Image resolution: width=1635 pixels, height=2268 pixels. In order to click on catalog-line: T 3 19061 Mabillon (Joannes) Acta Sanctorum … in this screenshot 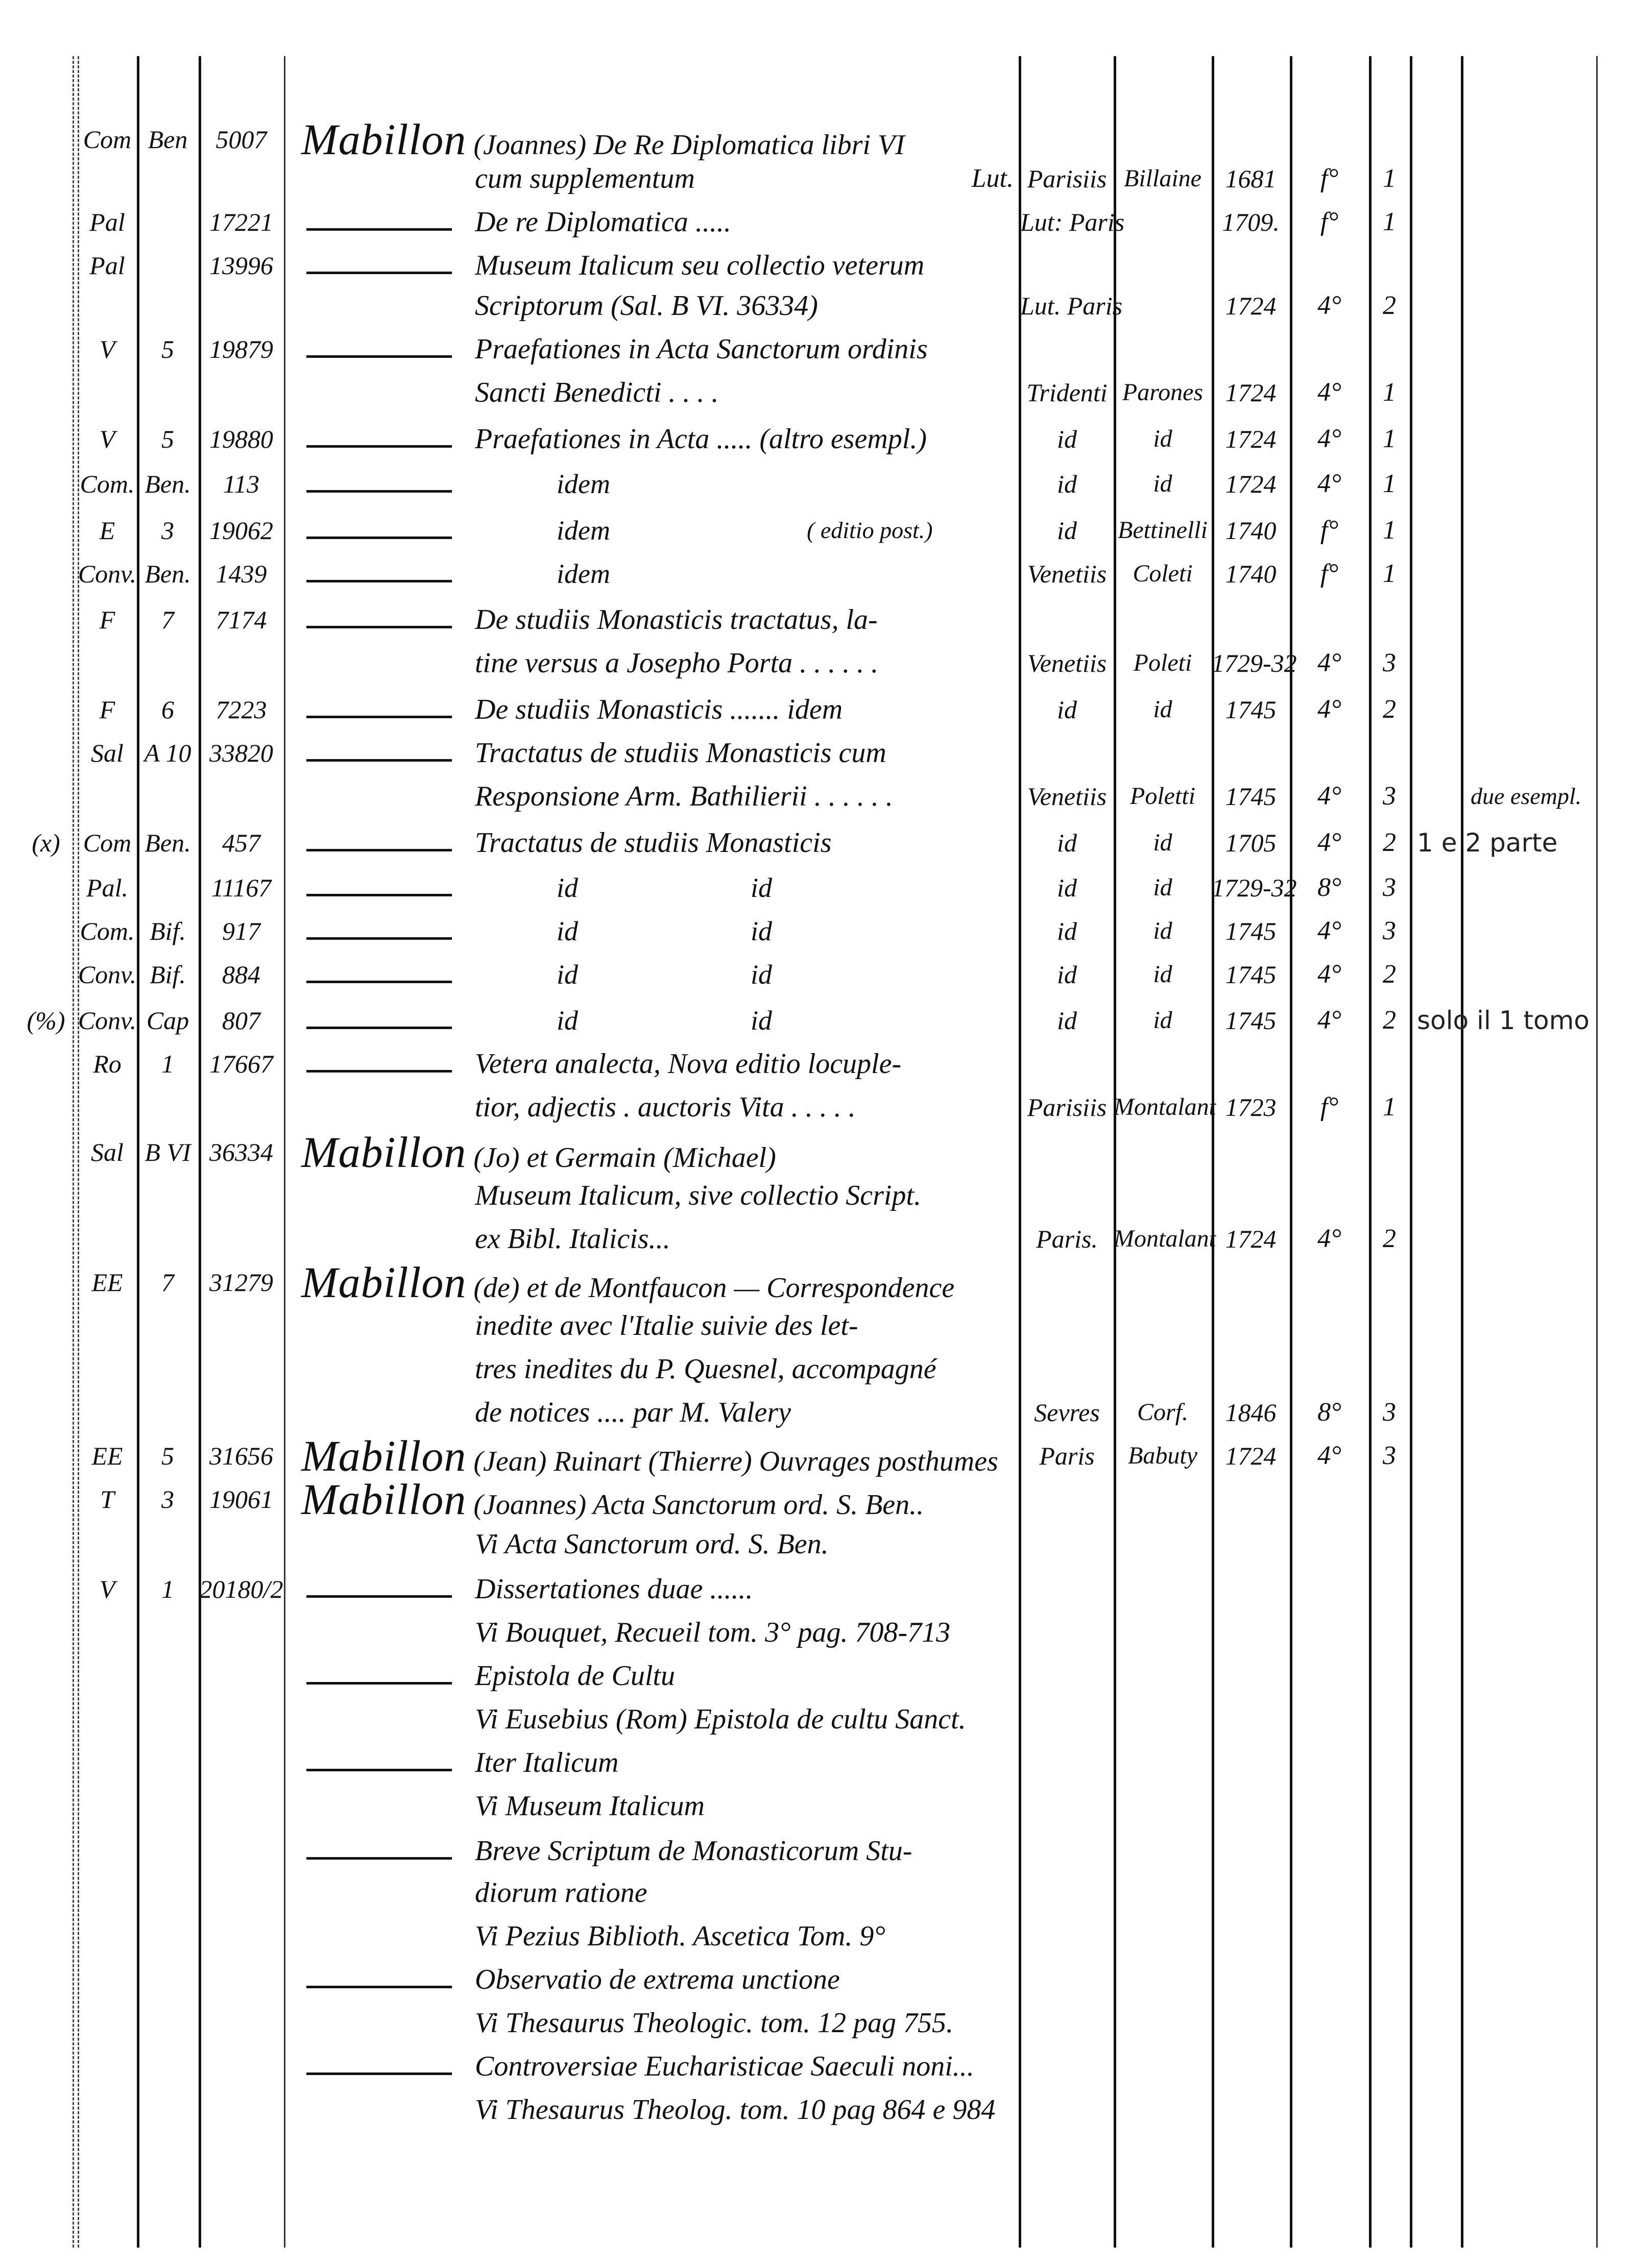, I will do `click(817, 1499)`.